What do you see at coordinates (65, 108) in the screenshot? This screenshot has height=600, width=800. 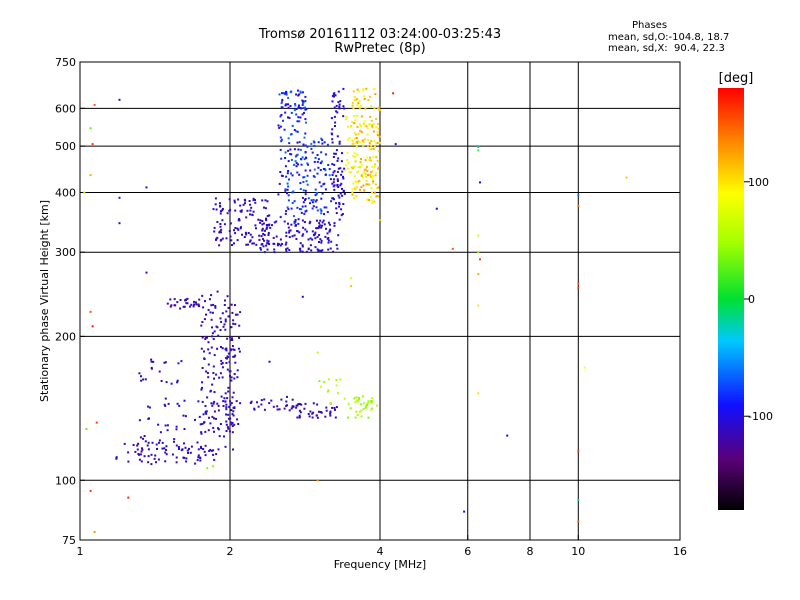 I see `y-tick-label: 600` at bounding box center [65, 108].